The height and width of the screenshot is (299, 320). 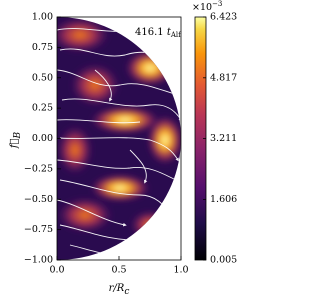 I want to click on colorbar-tick-label: 1.606, so click(x=223, y=199).